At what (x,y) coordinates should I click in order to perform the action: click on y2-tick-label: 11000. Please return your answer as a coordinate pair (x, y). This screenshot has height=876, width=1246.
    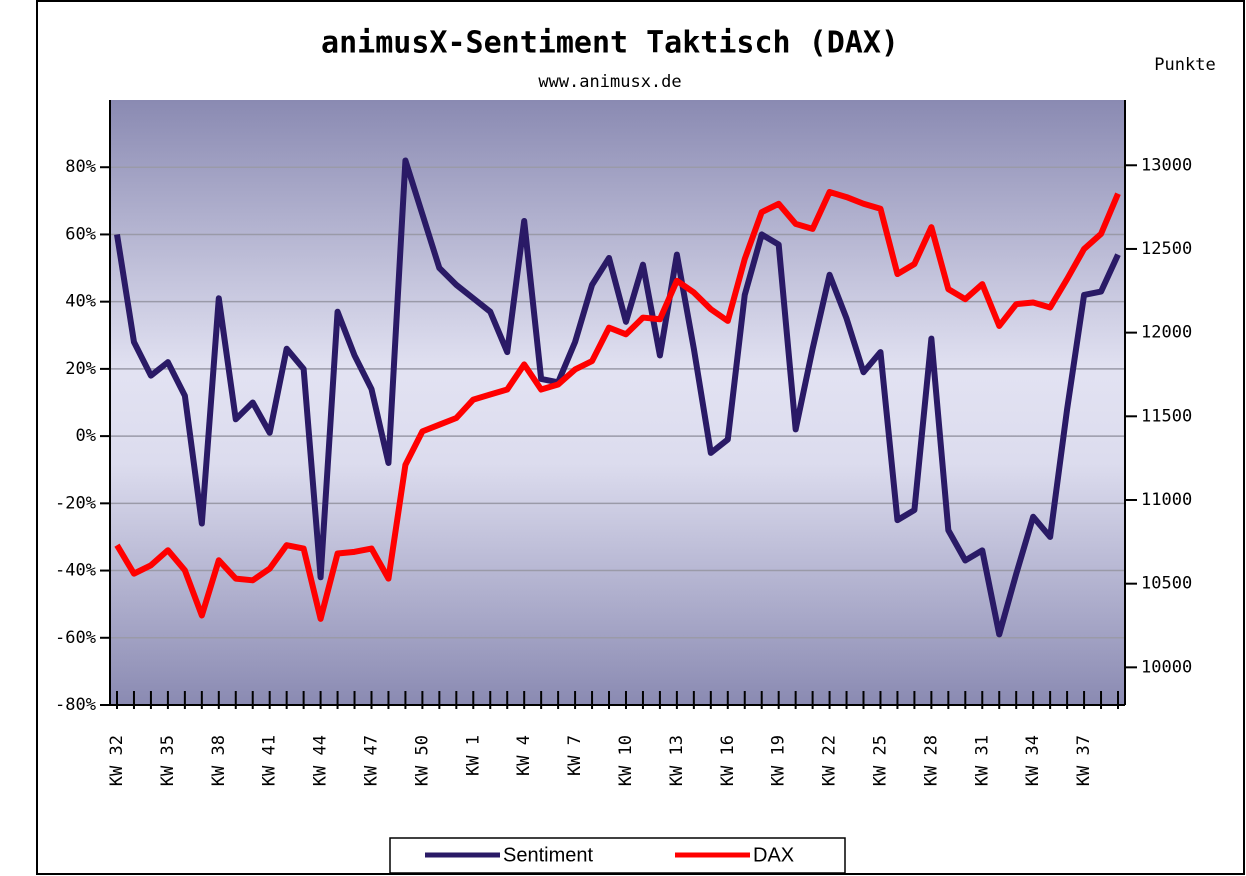
    Looking at the image, I should click on (1166, 500).